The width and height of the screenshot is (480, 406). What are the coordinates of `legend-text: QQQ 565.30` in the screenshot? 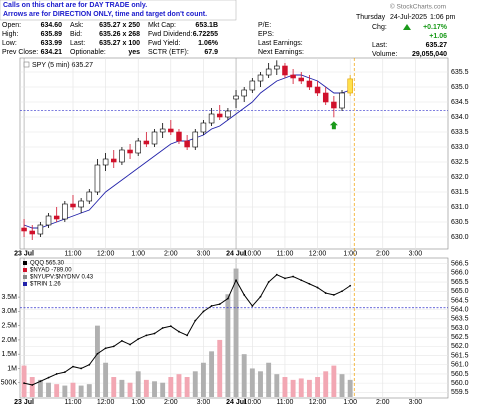 It's located at (47, 264).